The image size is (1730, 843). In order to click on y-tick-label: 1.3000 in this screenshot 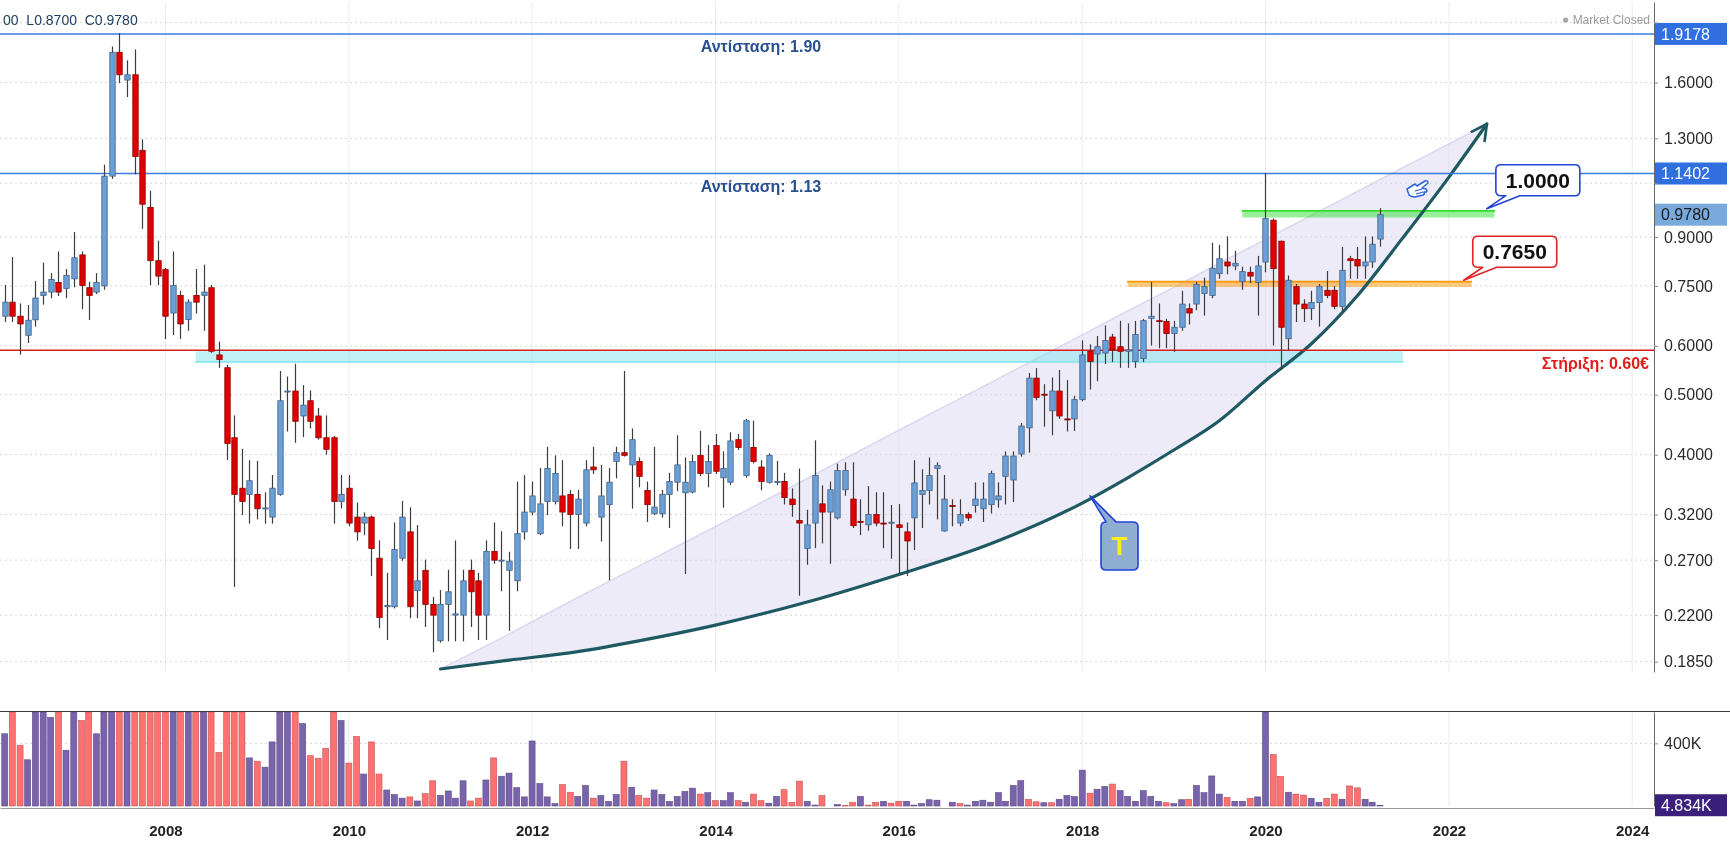, I will do `click(1689, 138)`.